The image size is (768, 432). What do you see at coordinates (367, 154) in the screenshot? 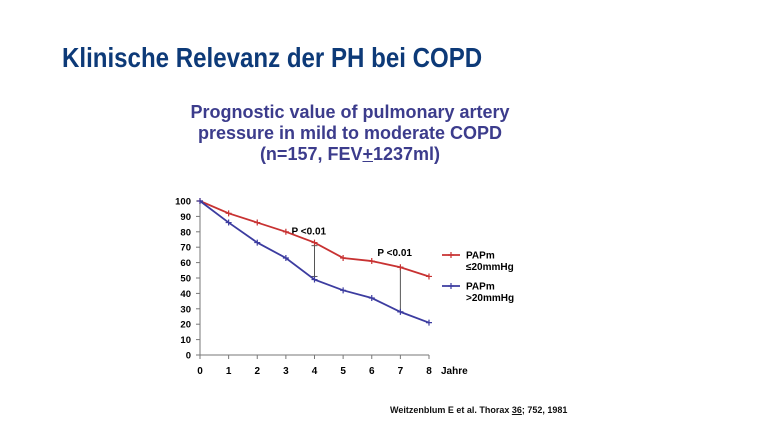
I see `chart-title-plus-minus: +` at bounding box center [367, 154].